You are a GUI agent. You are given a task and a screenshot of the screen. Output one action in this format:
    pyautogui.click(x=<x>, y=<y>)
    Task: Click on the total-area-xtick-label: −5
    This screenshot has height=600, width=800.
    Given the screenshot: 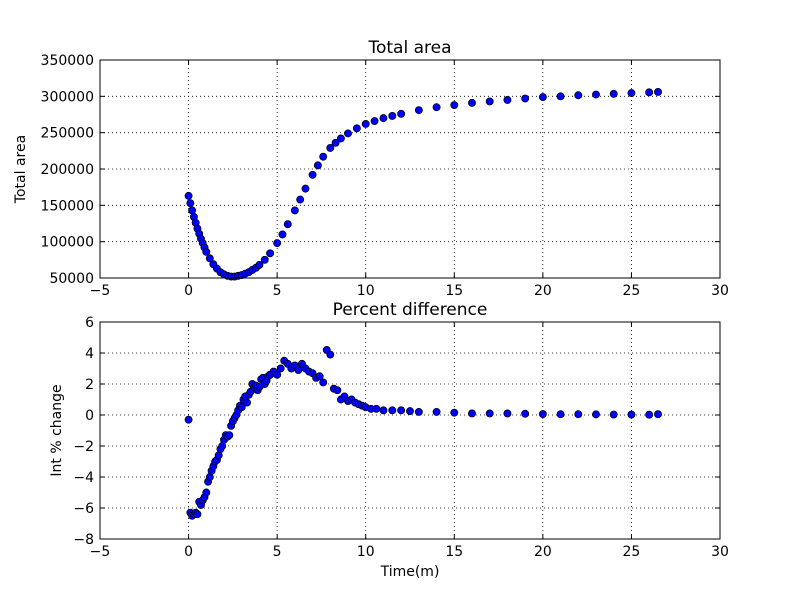 What is the action you would take?
    pyautogui.click(x=100, y=291)
    